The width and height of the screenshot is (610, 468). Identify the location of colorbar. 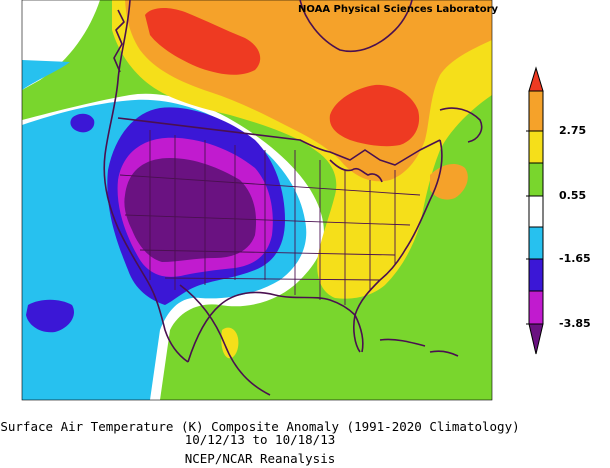
(535, 210).